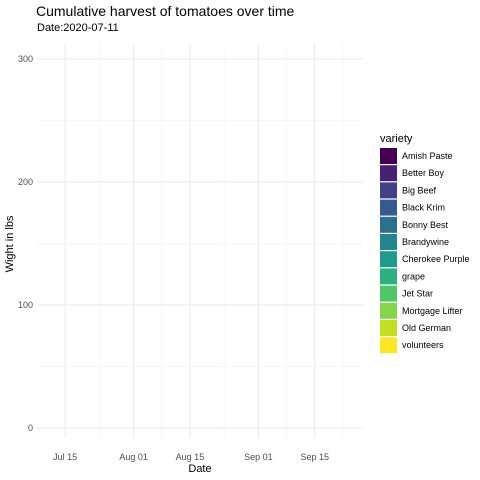  Describe the element at coordinates (423, 208) in the screenshot. I see `legend-label: Black Krim` at that location.